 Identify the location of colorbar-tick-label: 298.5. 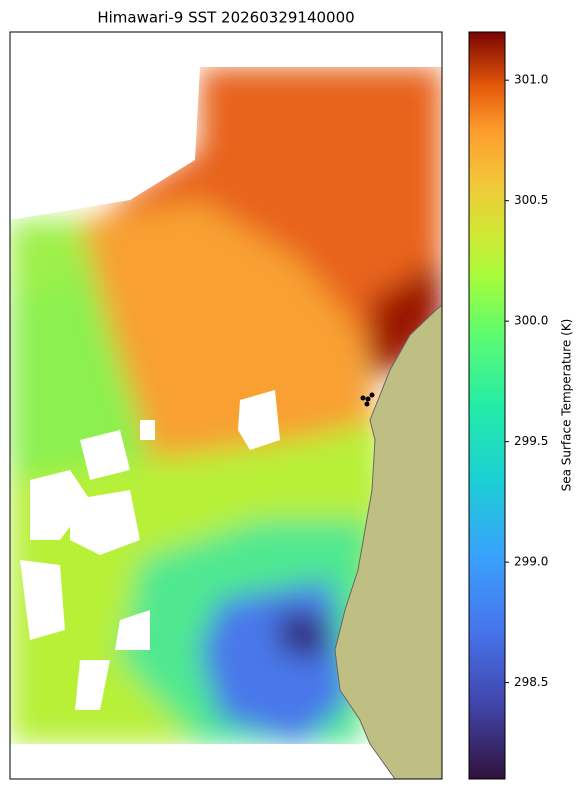
(531, 682).